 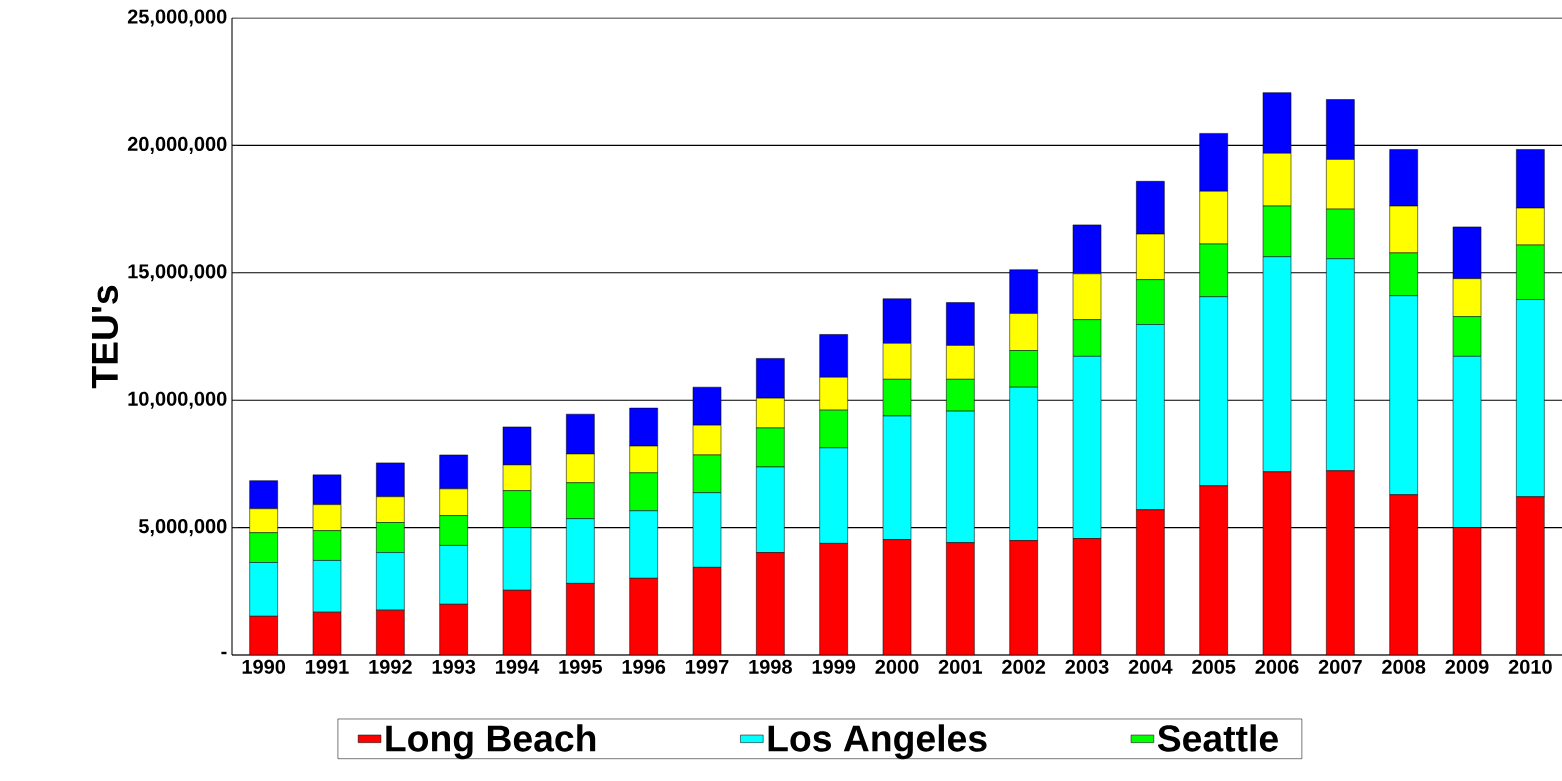 What do you see at coordinates (1024, 666) in the screenshot?
I see `x-tick-label: 2002` at bounding box center [1024, 666].